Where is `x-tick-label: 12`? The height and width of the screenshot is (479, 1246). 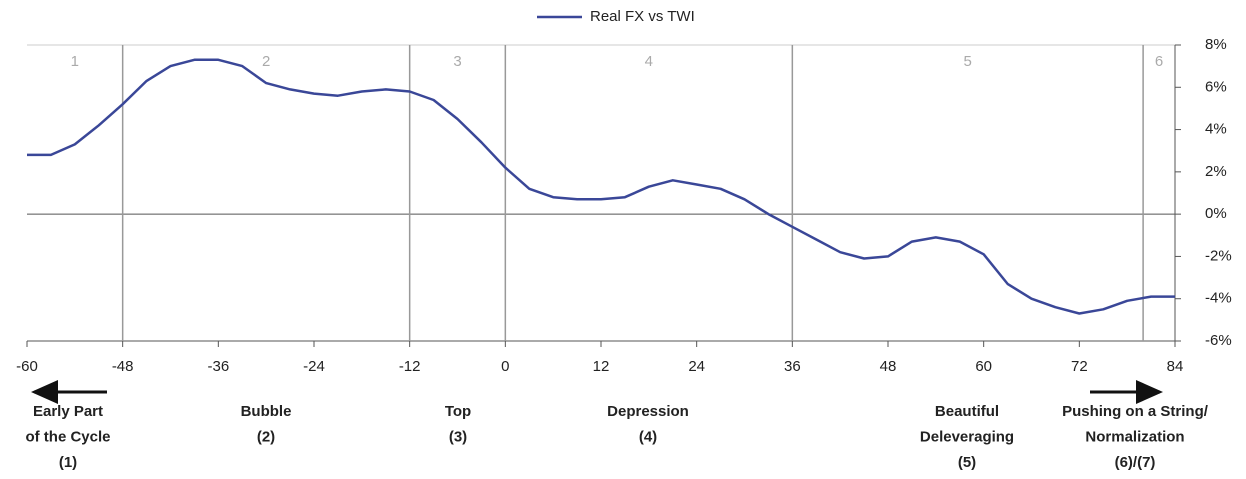 x-tick-label: 12 is located at coordinates (601, 366).